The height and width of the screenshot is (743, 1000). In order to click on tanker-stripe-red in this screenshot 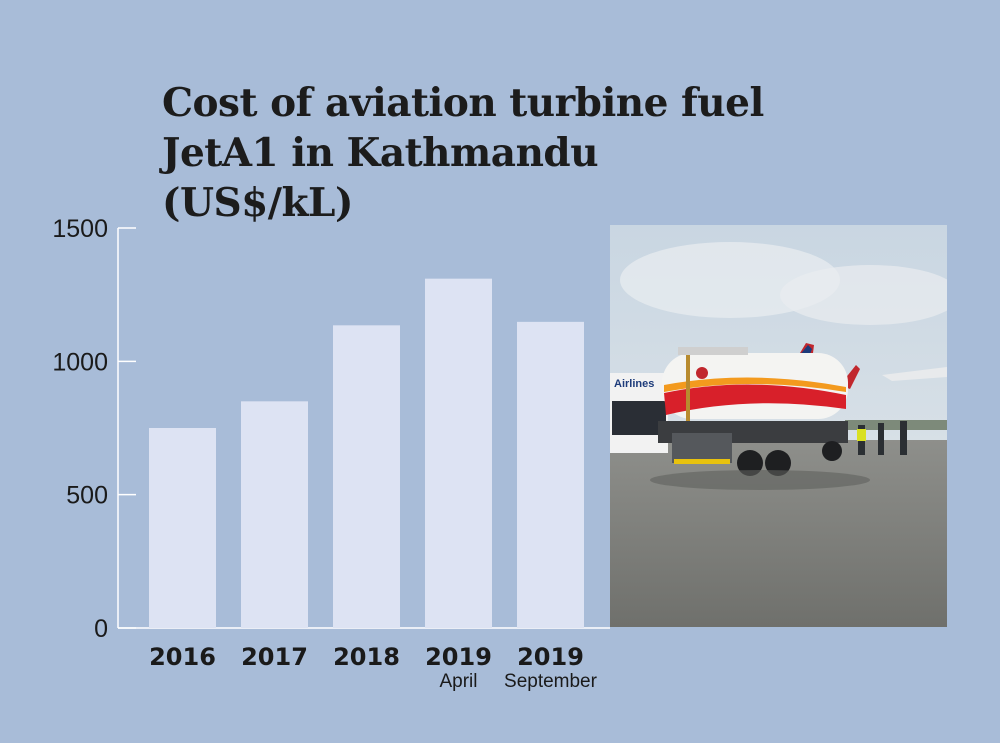, I will do `click(755, 399)`.